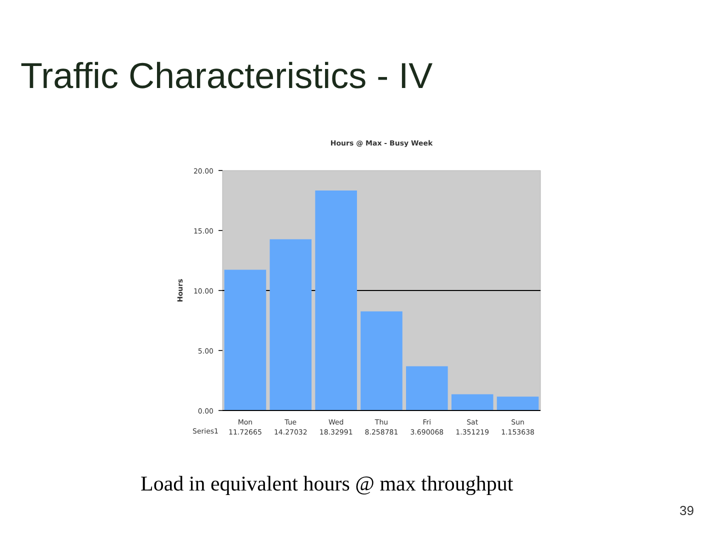 The width and height of the screenshot is (720, 540). What do you see at coordinates (327, 484) in the screenshot?
I see `text: Load in equivalent hours @ max throughput` at bounding box center [327, 484].